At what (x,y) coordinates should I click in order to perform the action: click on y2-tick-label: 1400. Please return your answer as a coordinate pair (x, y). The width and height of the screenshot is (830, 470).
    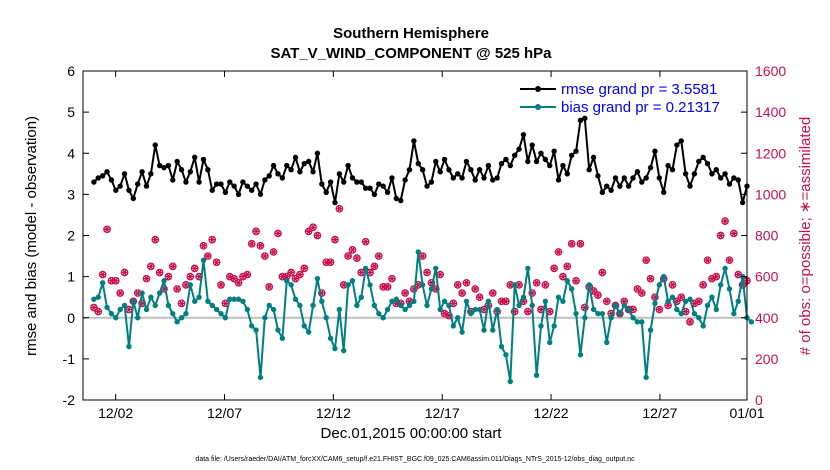
    Looking at the image, I should click on (770, 112).